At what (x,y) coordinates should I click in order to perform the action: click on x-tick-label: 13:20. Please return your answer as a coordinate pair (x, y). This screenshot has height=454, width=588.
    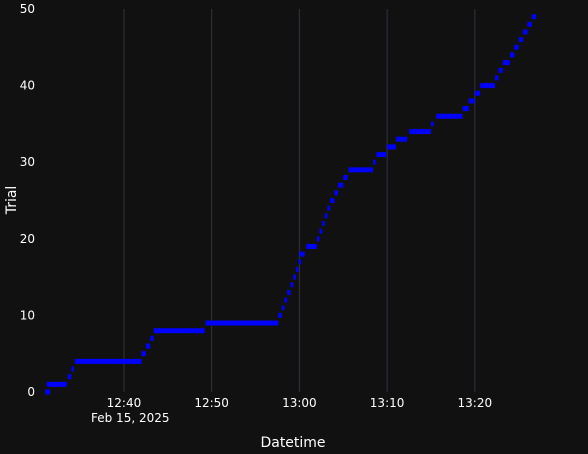
    Looking at the image, I should click on (475, 403).